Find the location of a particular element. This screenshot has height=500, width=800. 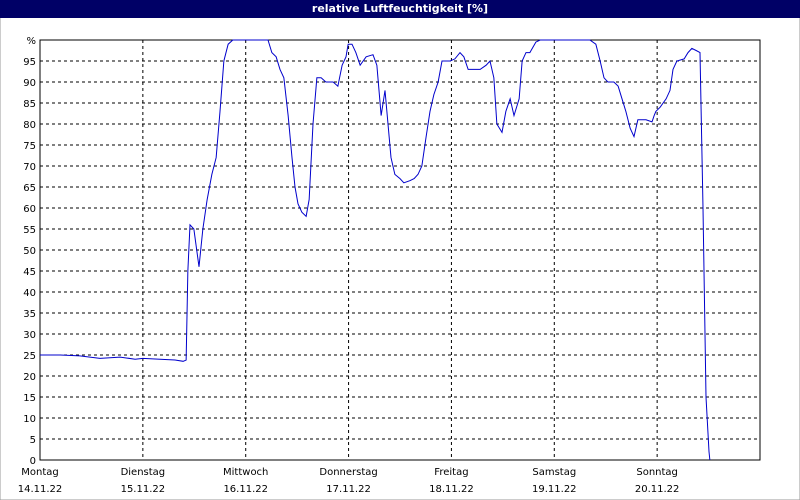

y-tick-label: 75 is located at coordinates (29, 146).